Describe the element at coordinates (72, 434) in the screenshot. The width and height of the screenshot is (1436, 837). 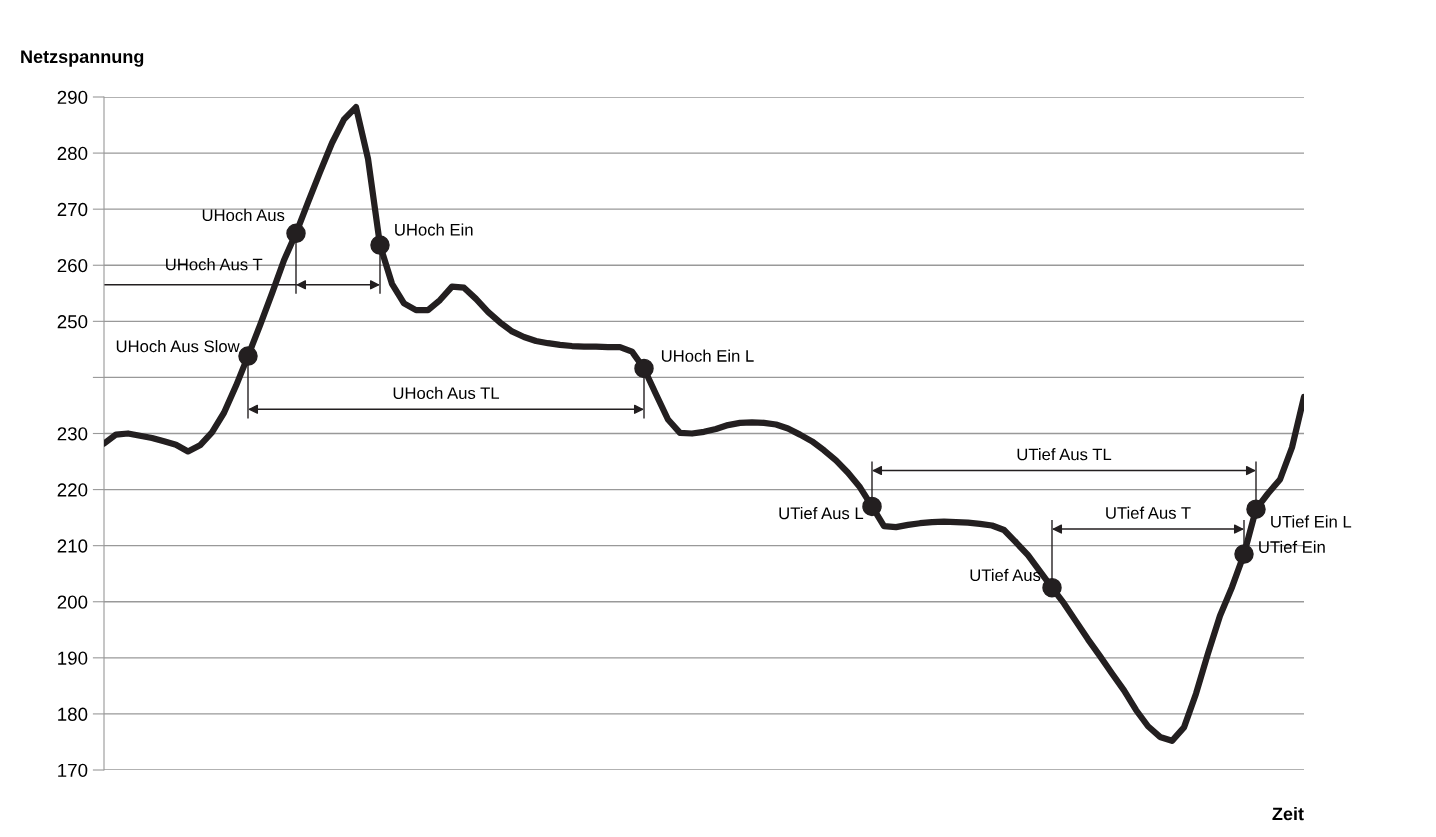
I see `y-tick-label: 230` at that location.